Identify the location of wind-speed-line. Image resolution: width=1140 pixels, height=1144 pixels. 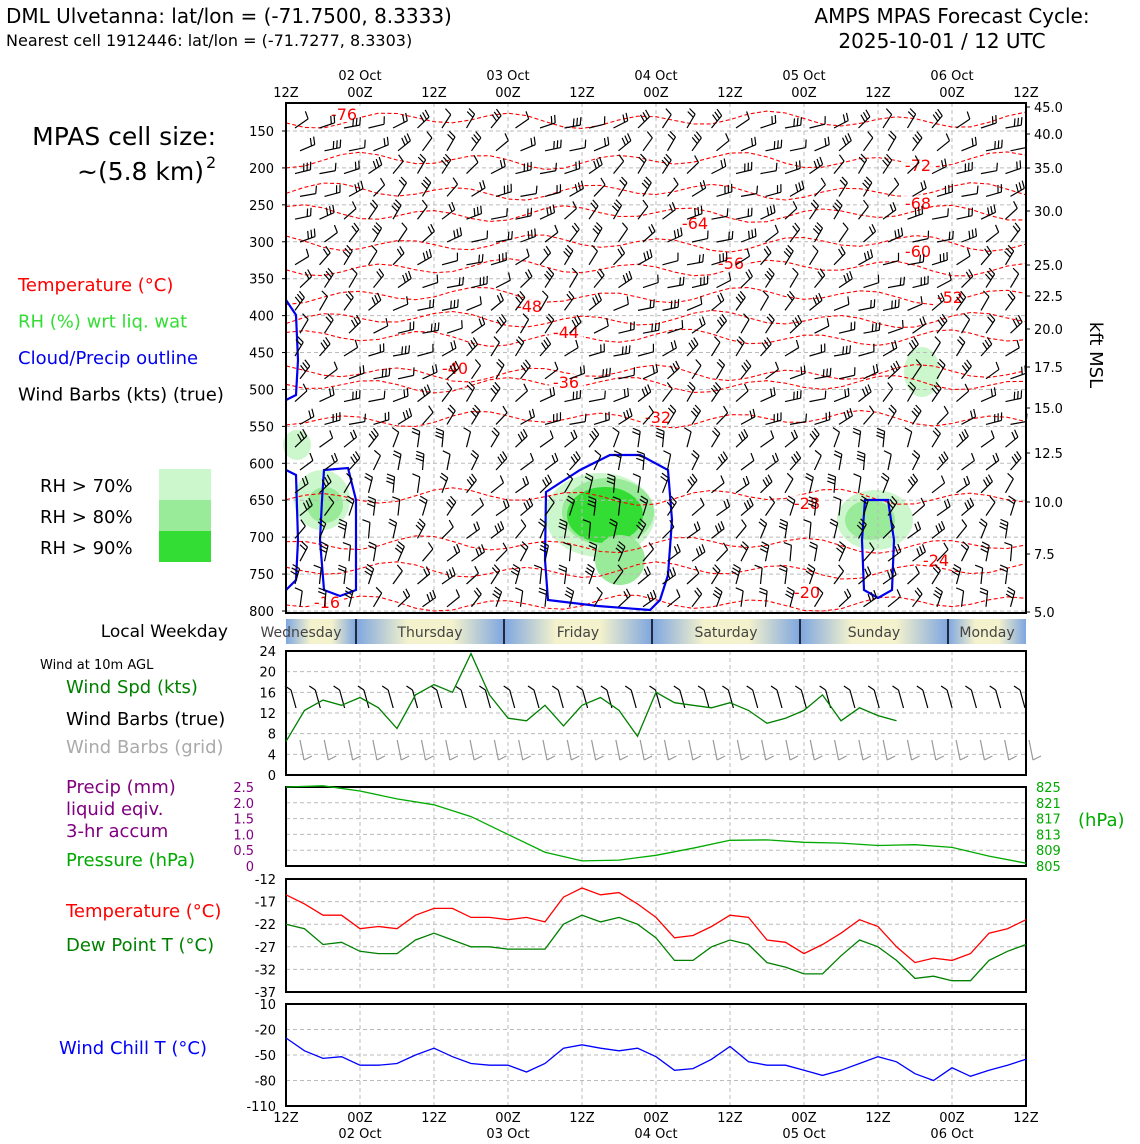
(591, 698).